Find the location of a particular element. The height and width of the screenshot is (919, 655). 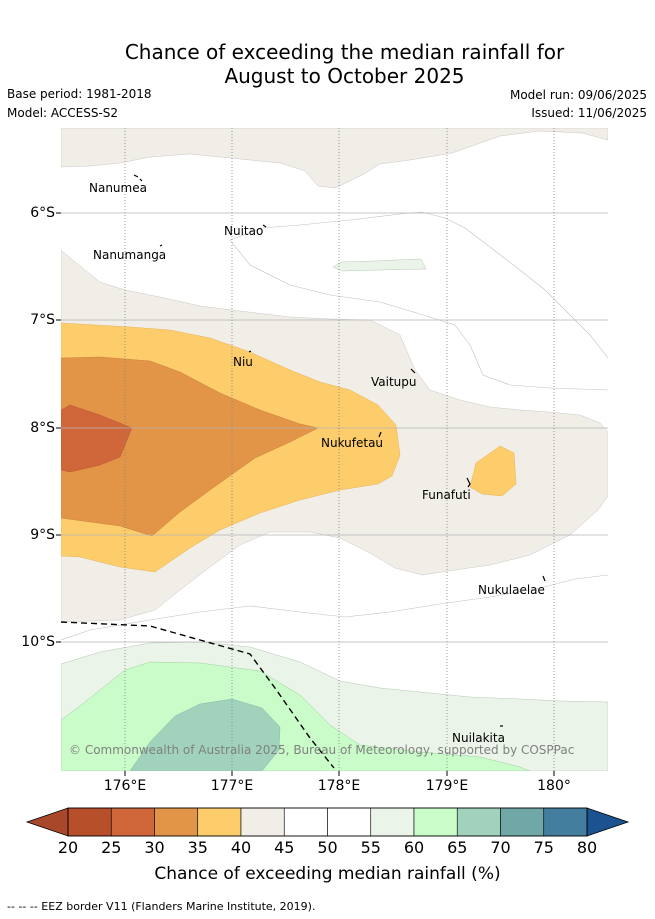

island-nanumea is located at coordinates (138, 178).